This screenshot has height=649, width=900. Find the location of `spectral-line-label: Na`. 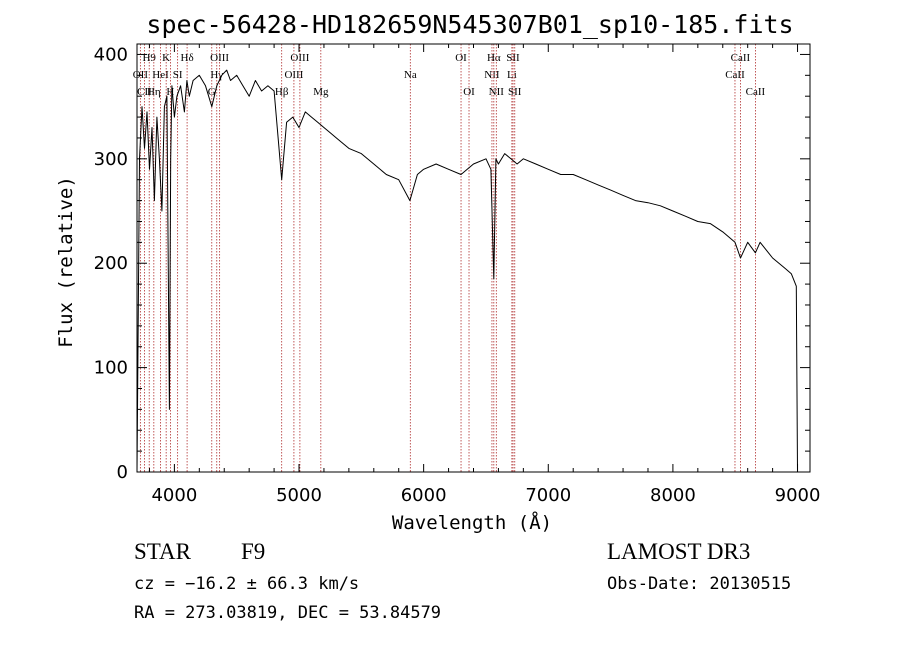

spectral-line-label: Na is located at coordinates (410, 75).